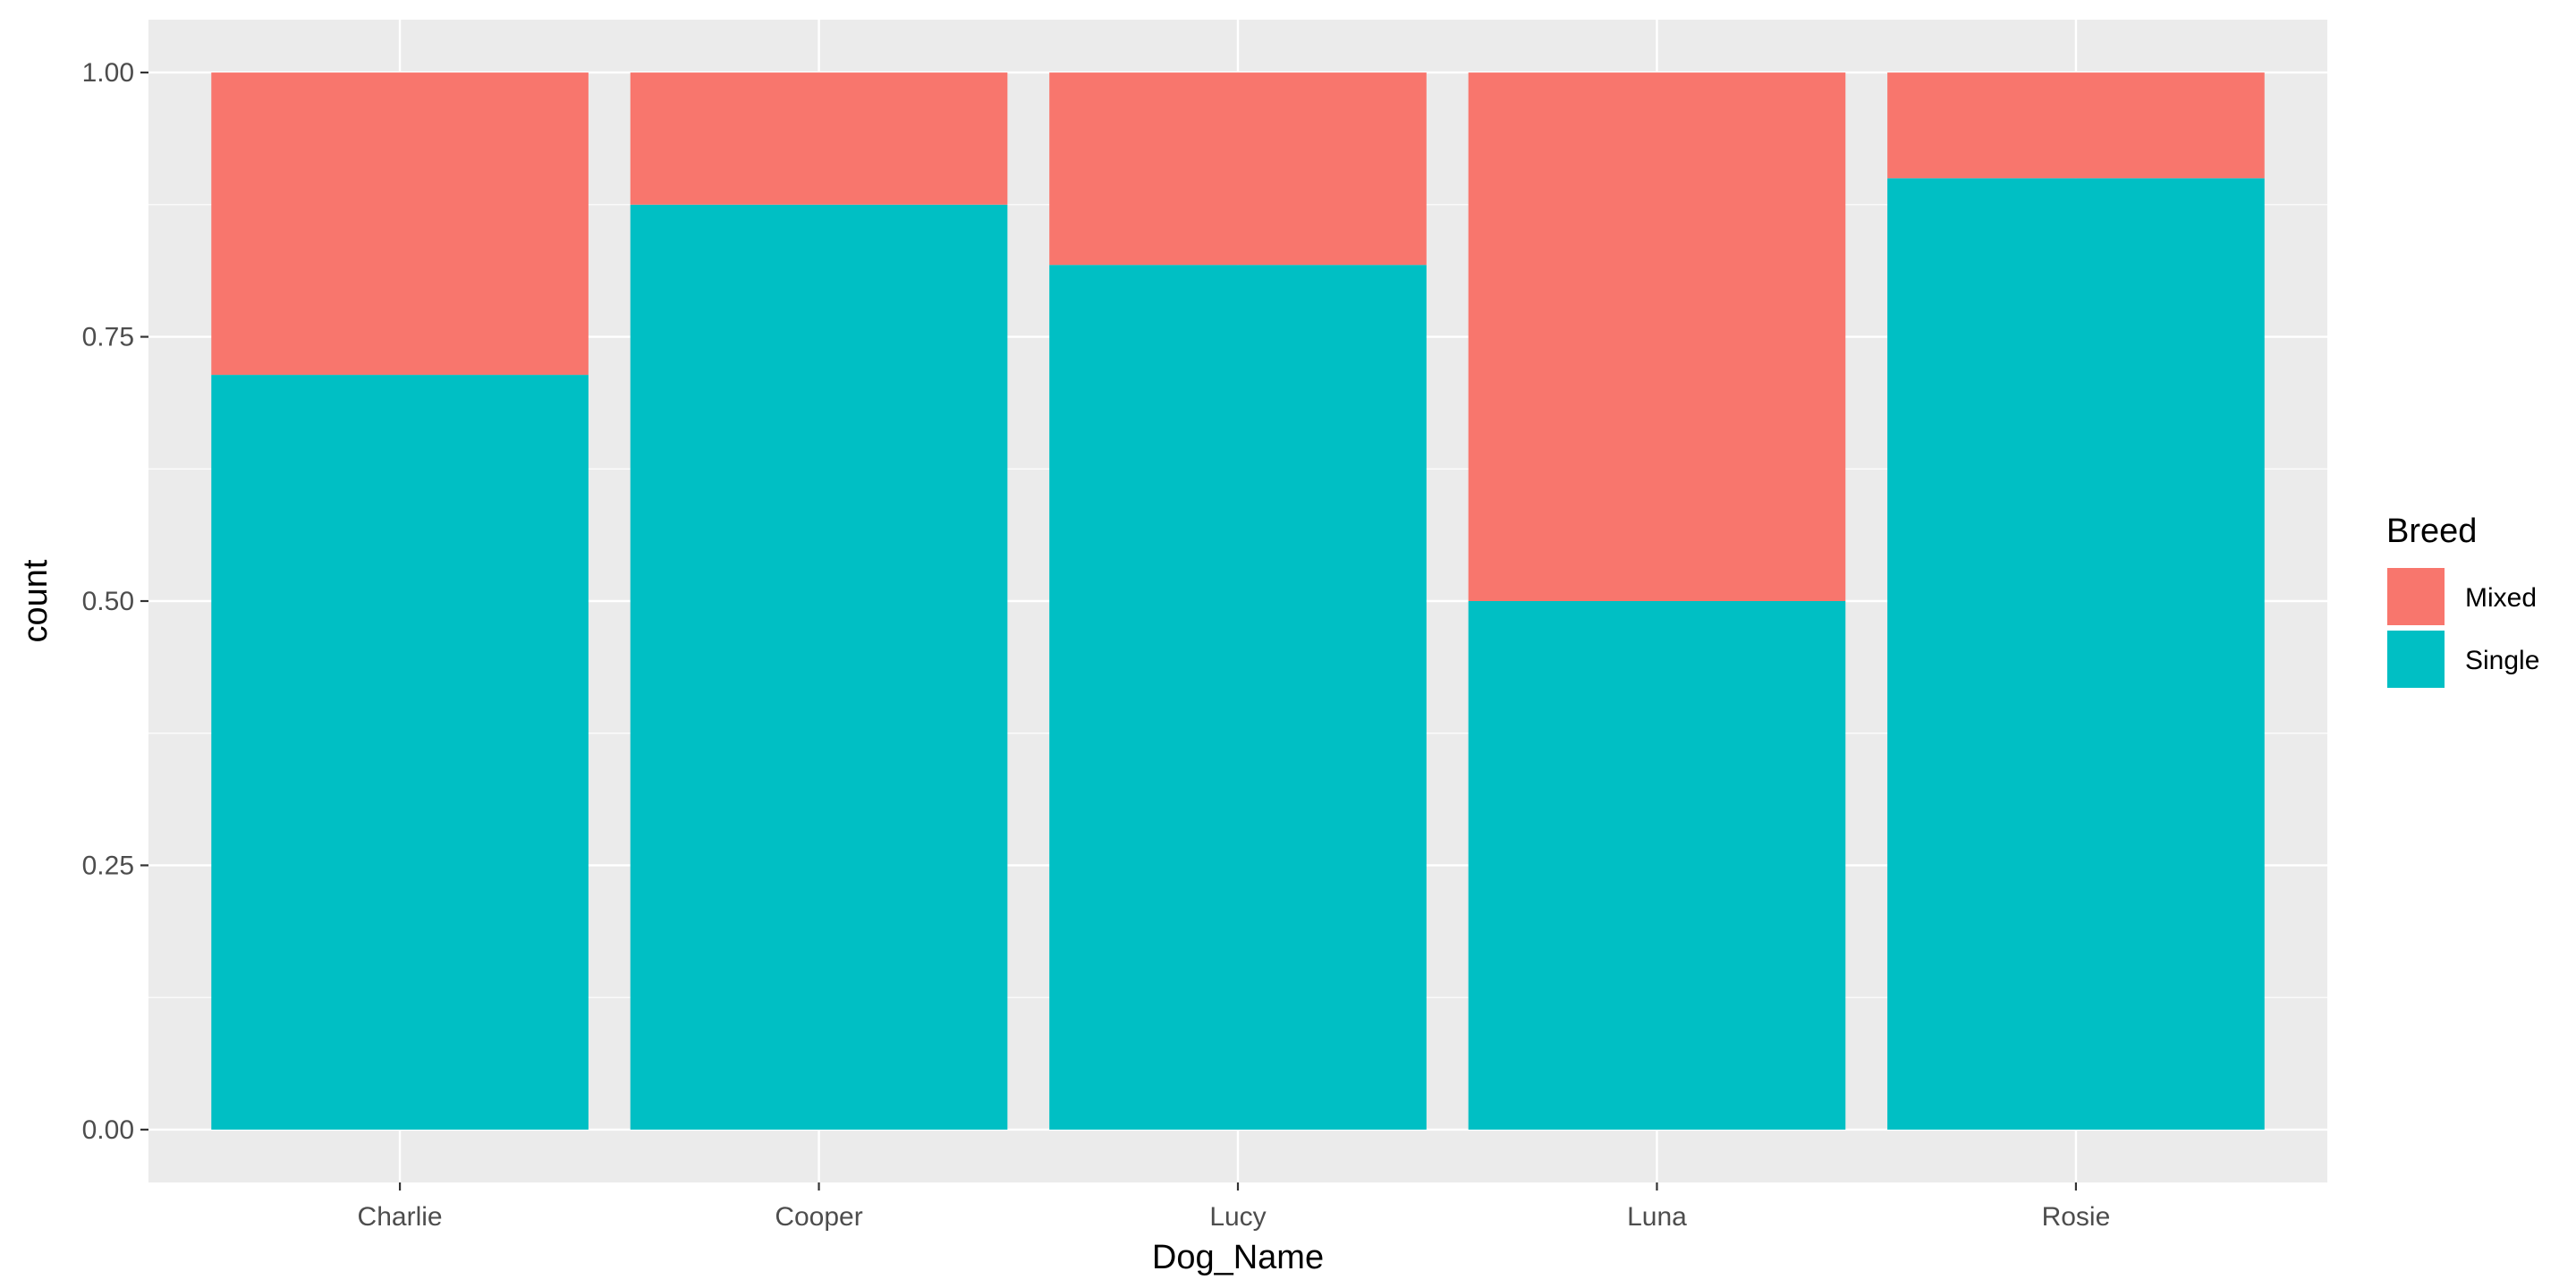  I want to click on x-axis-title: Dog_Name, so click(1238, 1257).